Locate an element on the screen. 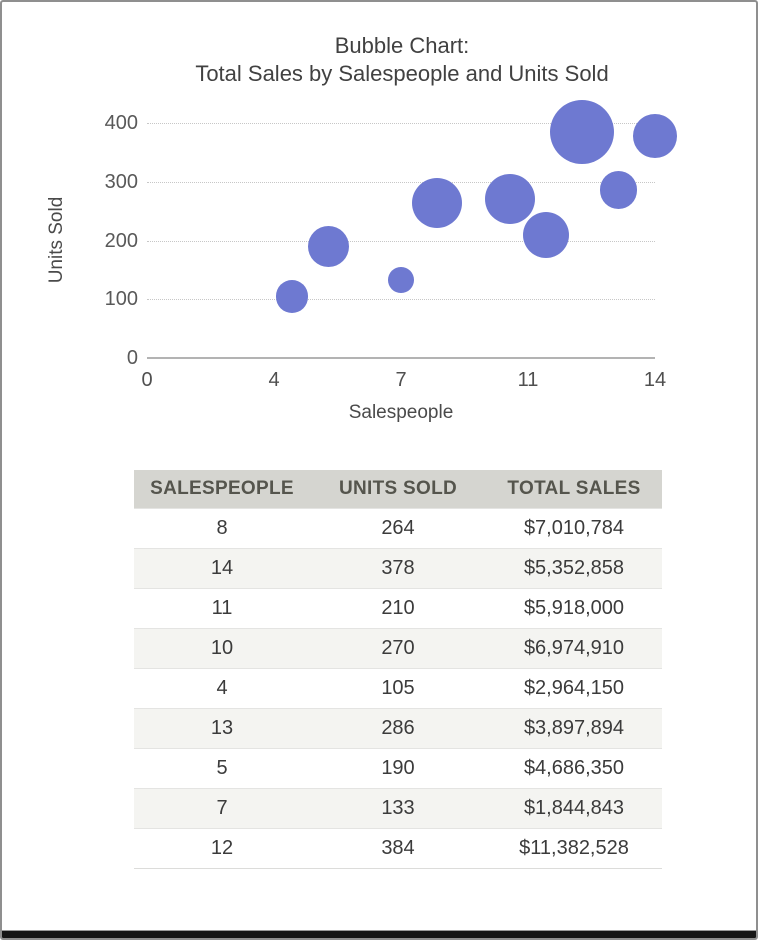 The height and width of the screenshot is (940, 758). table-row-3: 11 210 $5,918,000 is located at coordinates (398, 608).